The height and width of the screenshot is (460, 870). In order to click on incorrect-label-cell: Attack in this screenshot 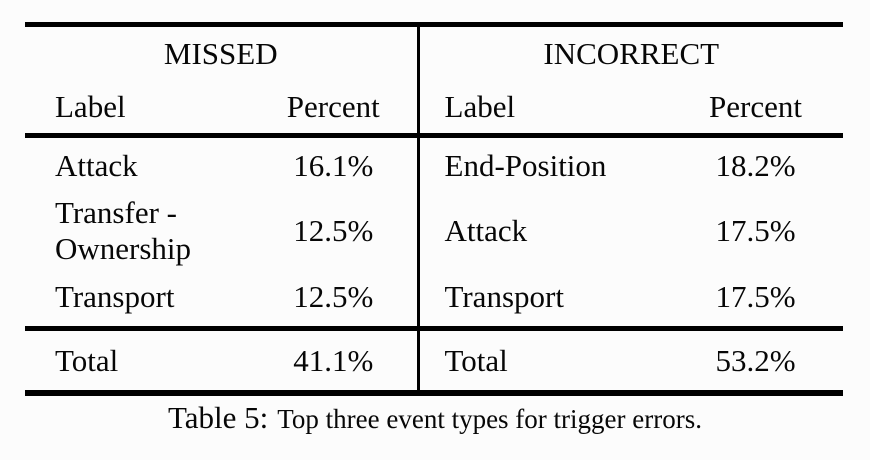, I will do `click(486, 230)`.